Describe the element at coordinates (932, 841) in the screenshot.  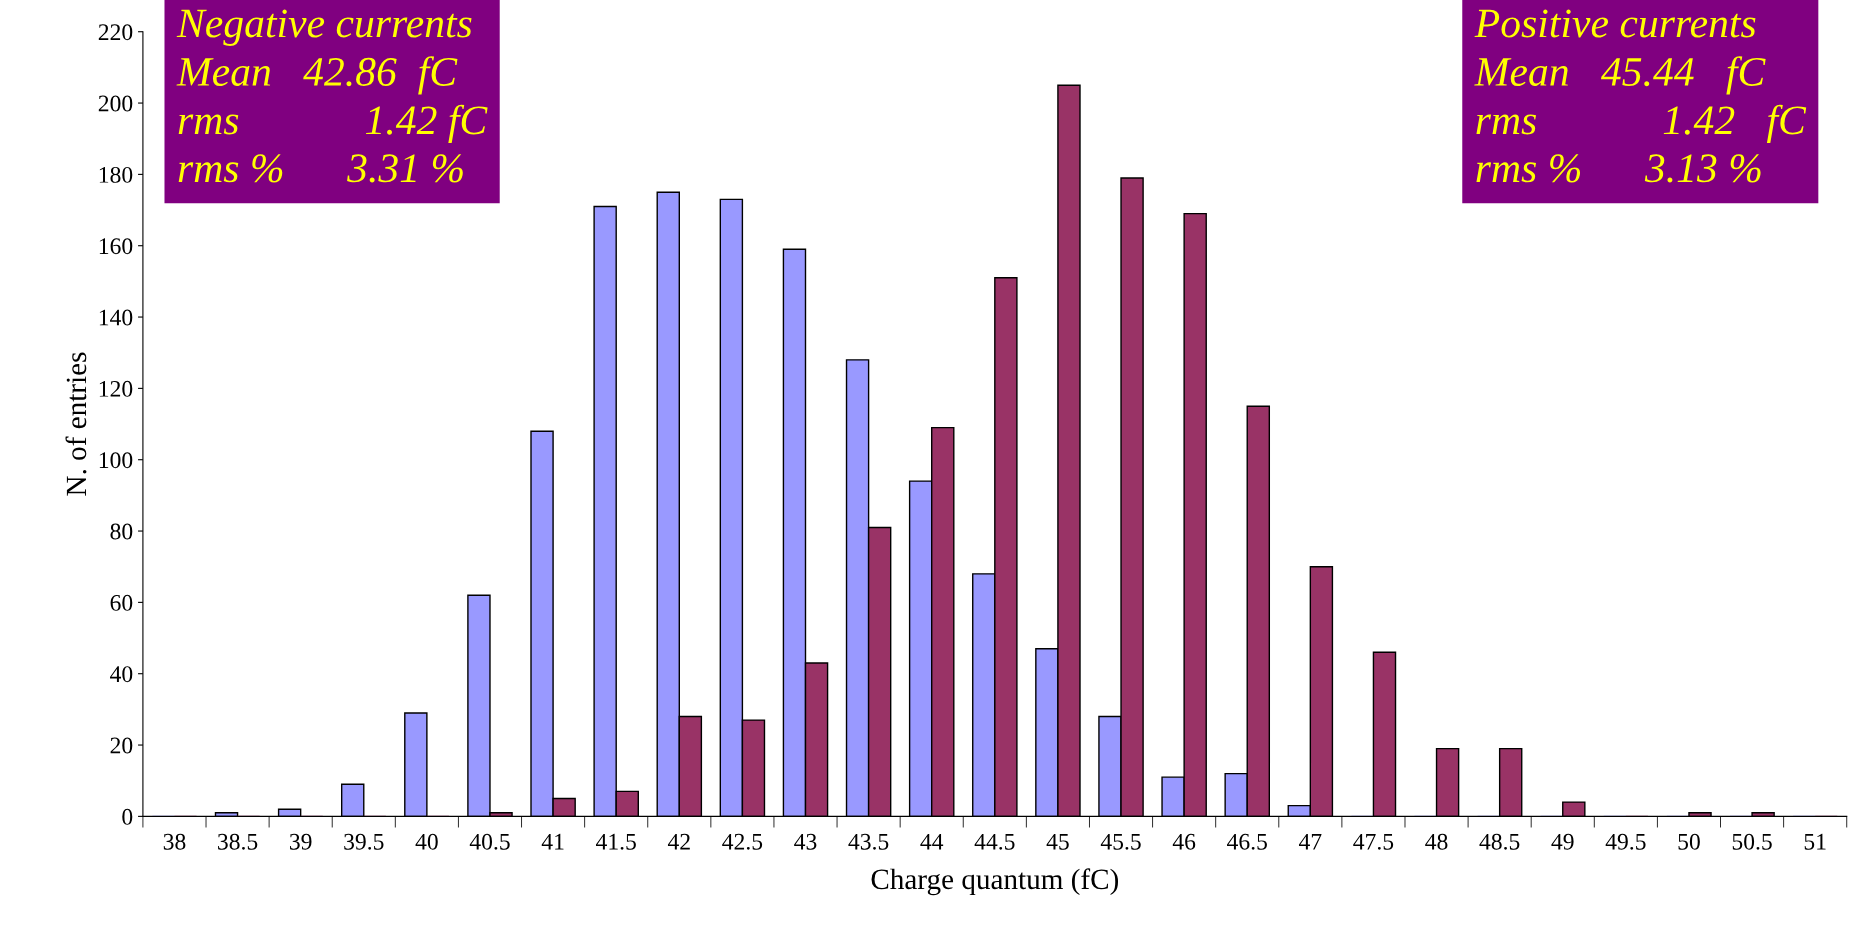
I see `x-tick-label: 44` at that location.